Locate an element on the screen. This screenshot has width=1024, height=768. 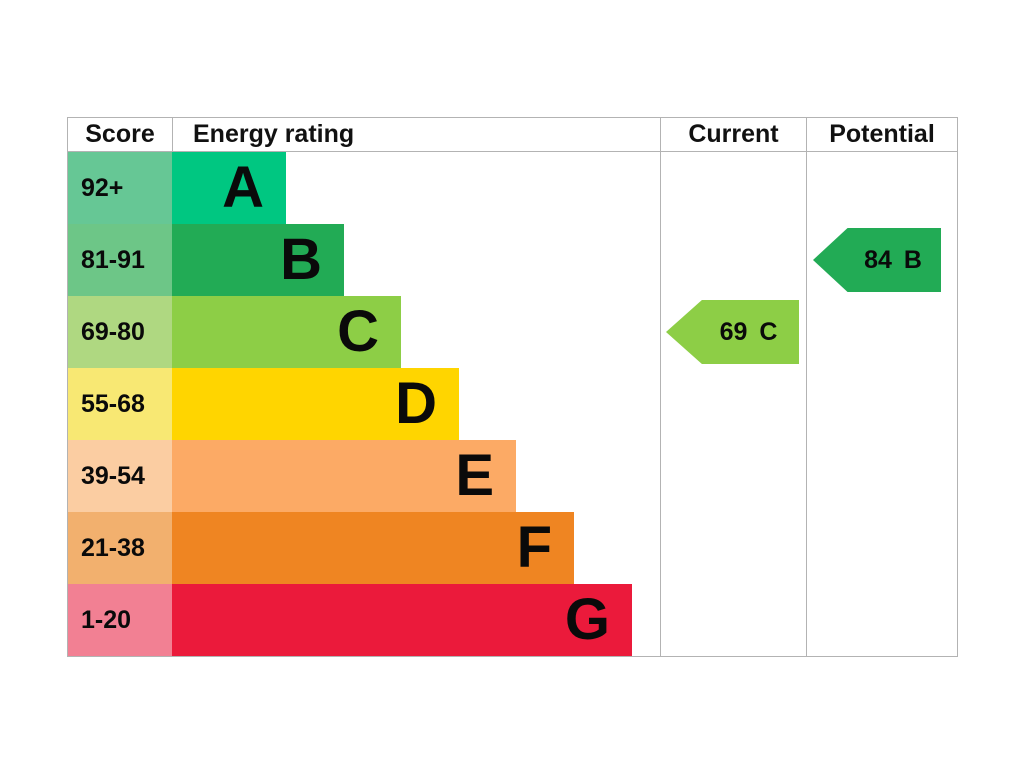
header-row: Score Energy rating Current Potential is located at coordinates (512, 135).